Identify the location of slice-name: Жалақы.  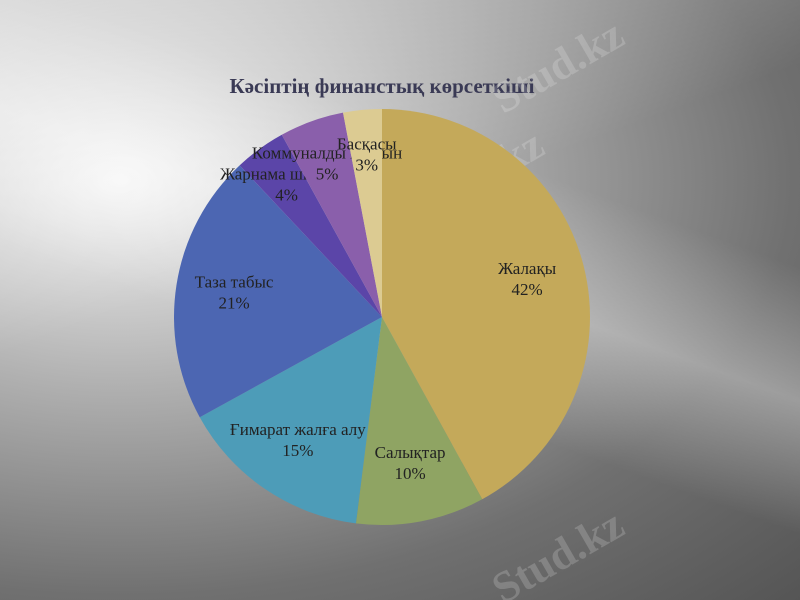
(527, 268).